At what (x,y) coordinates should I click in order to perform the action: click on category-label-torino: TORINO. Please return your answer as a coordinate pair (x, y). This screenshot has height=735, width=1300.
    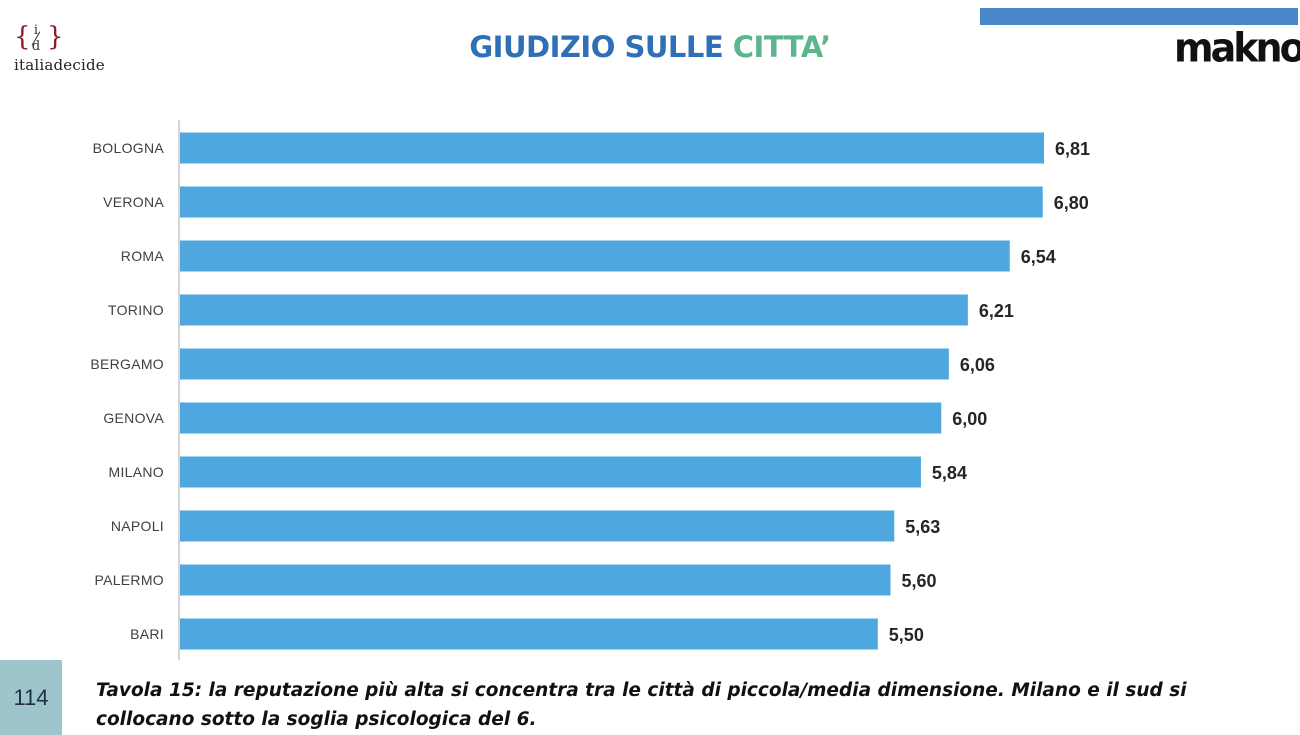
    Looking at the image, I should click on (136, 310).